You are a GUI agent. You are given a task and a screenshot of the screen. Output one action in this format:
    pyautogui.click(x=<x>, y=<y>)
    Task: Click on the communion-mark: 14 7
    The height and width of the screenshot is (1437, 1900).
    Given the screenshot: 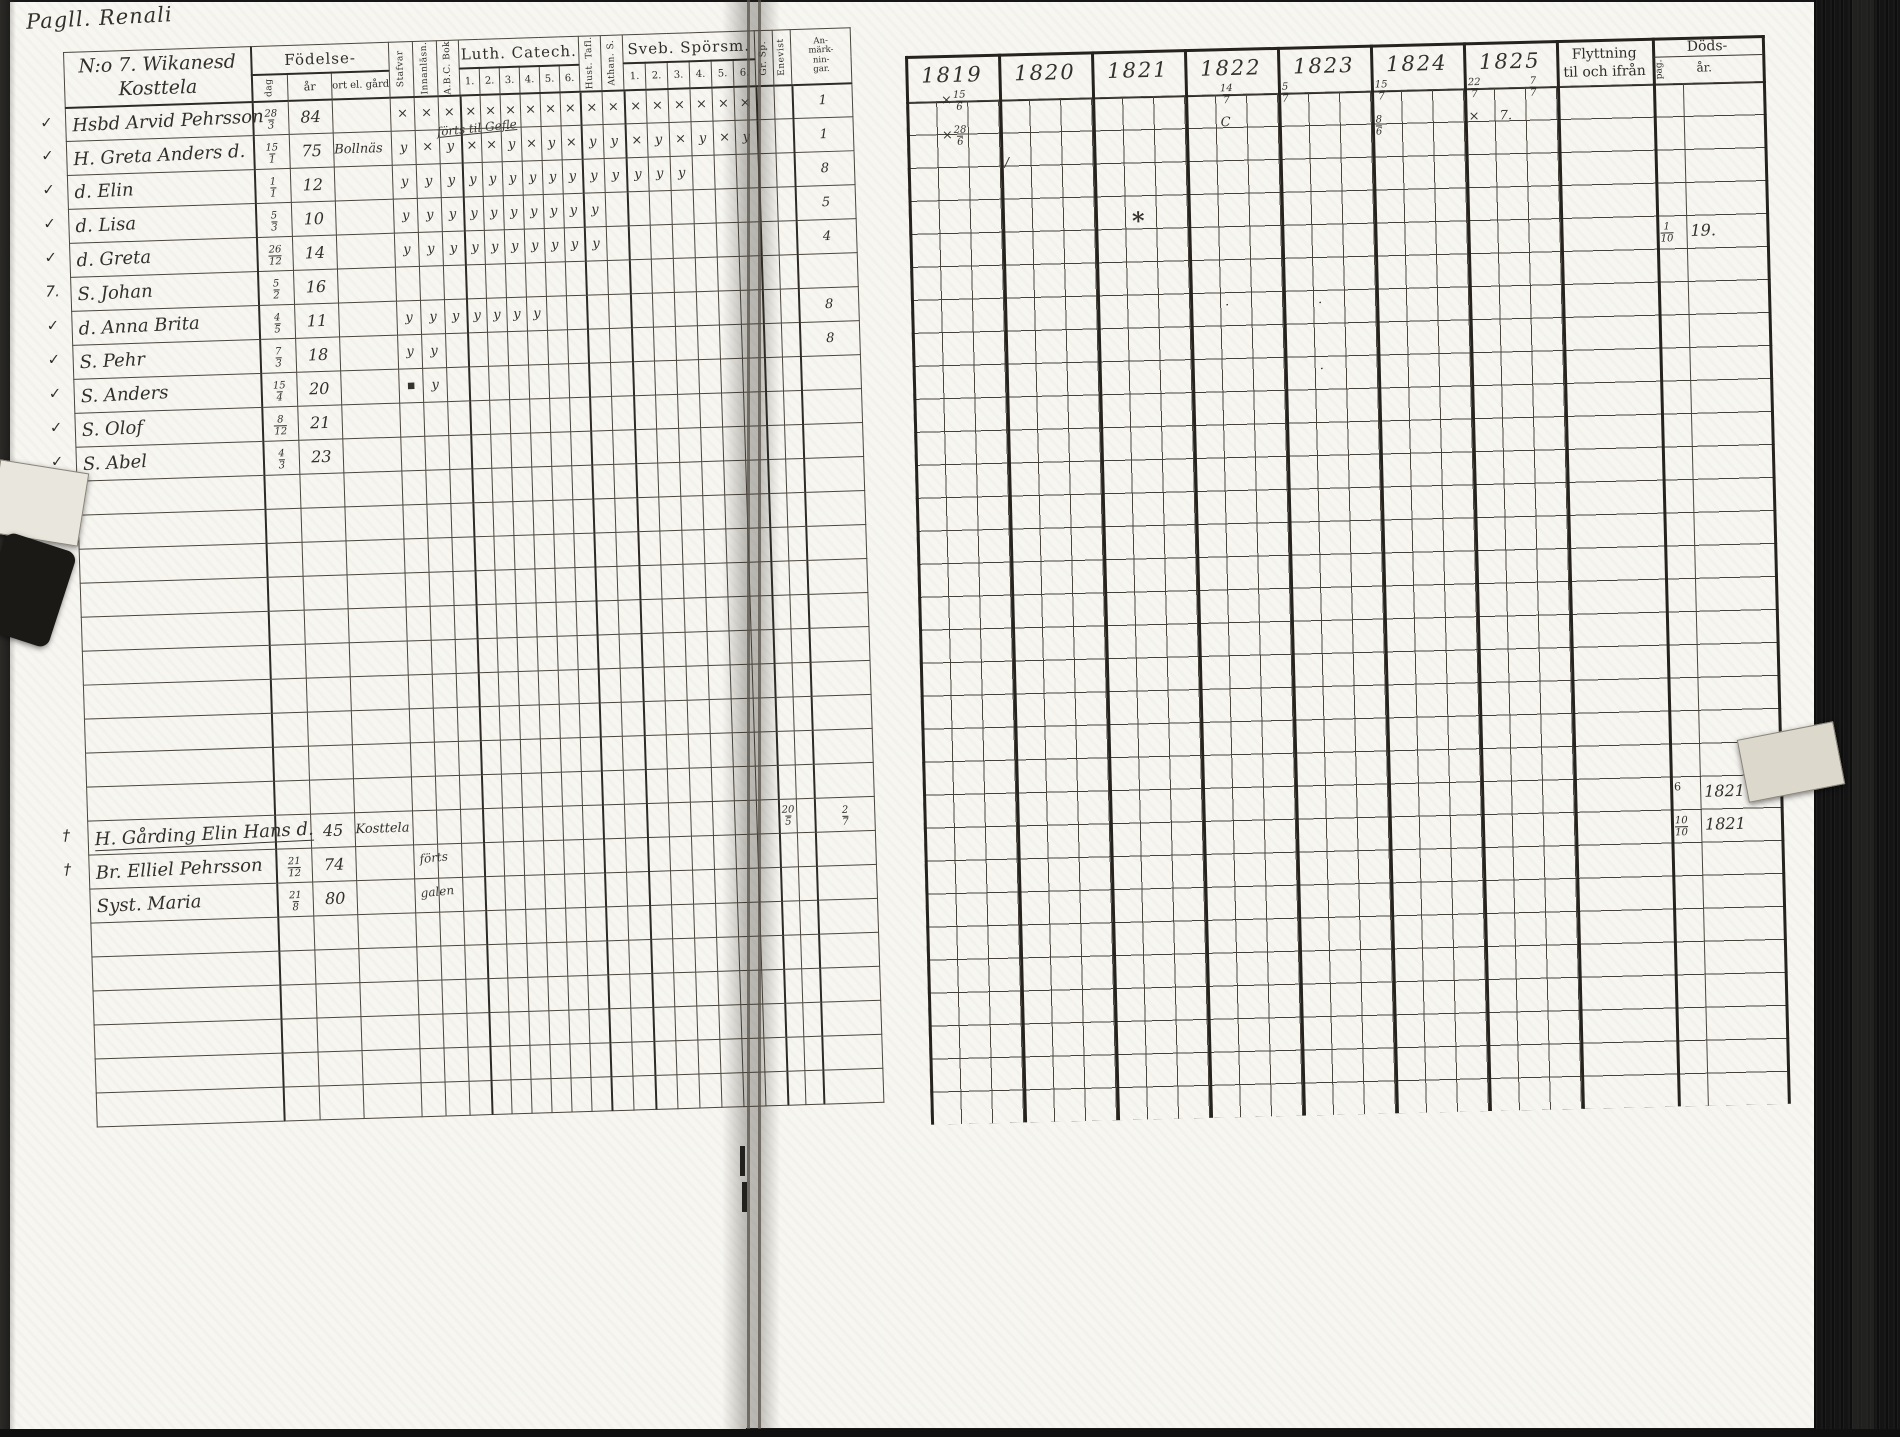 What is the action you would take?
    pyautogui.click(x=1226, y=93)
    